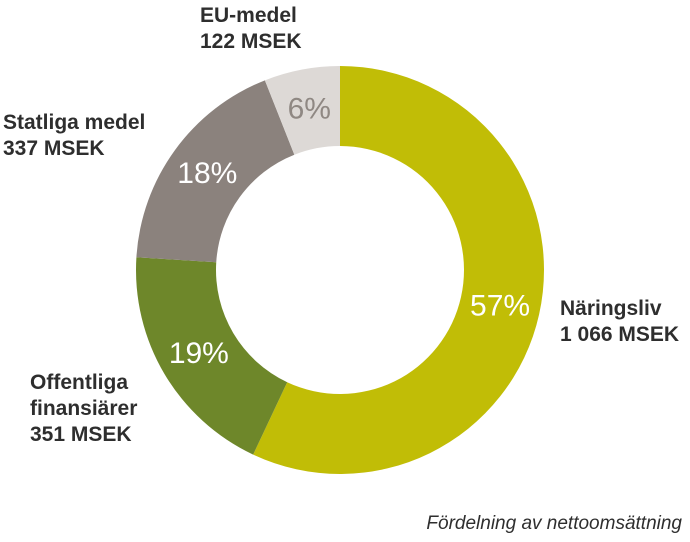 Image resolution: width=690 pixels, height=542 pixels. Describe the element at coordinates (79, 382) in the screenshot. I see `label-offentliga-finansiarer-line1: Offentliga` at that location.